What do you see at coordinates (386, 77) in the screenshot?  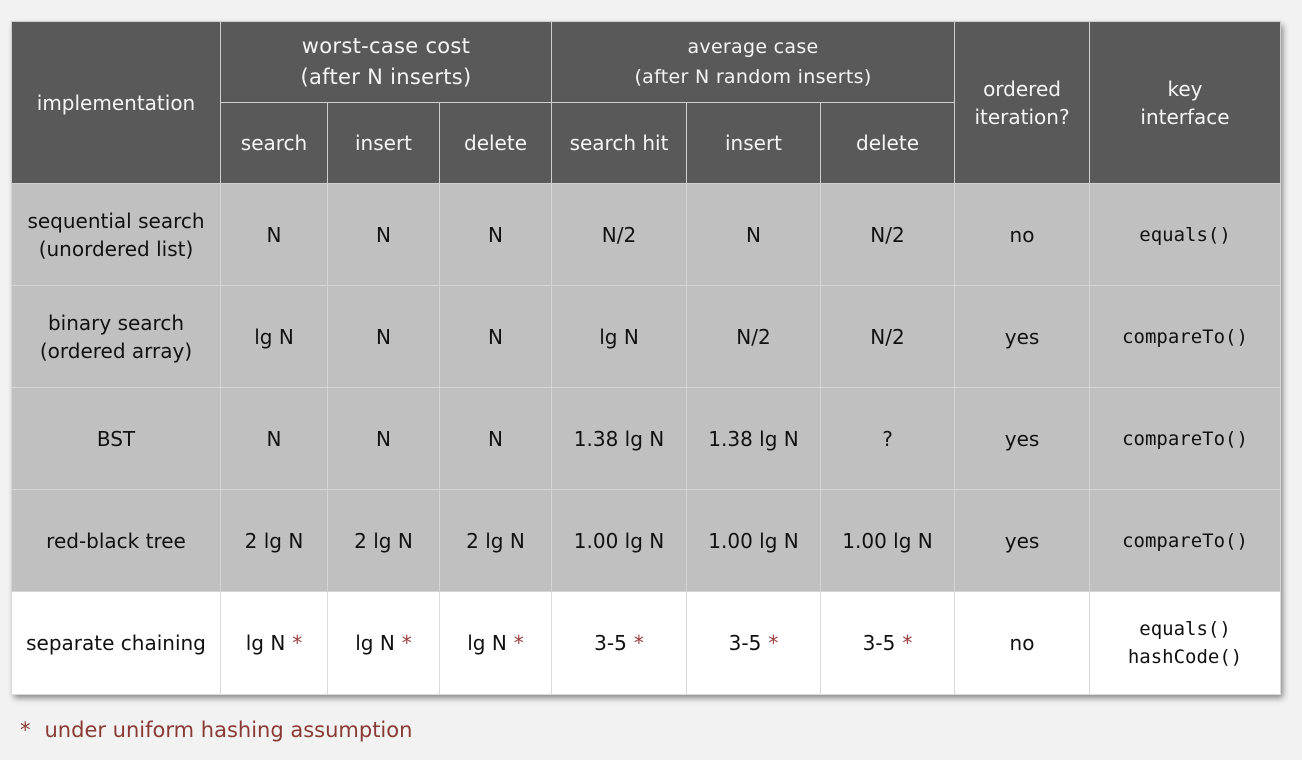 I see `header-worst-case-line2: (after N inserts)` at bounding box center [386, 77].